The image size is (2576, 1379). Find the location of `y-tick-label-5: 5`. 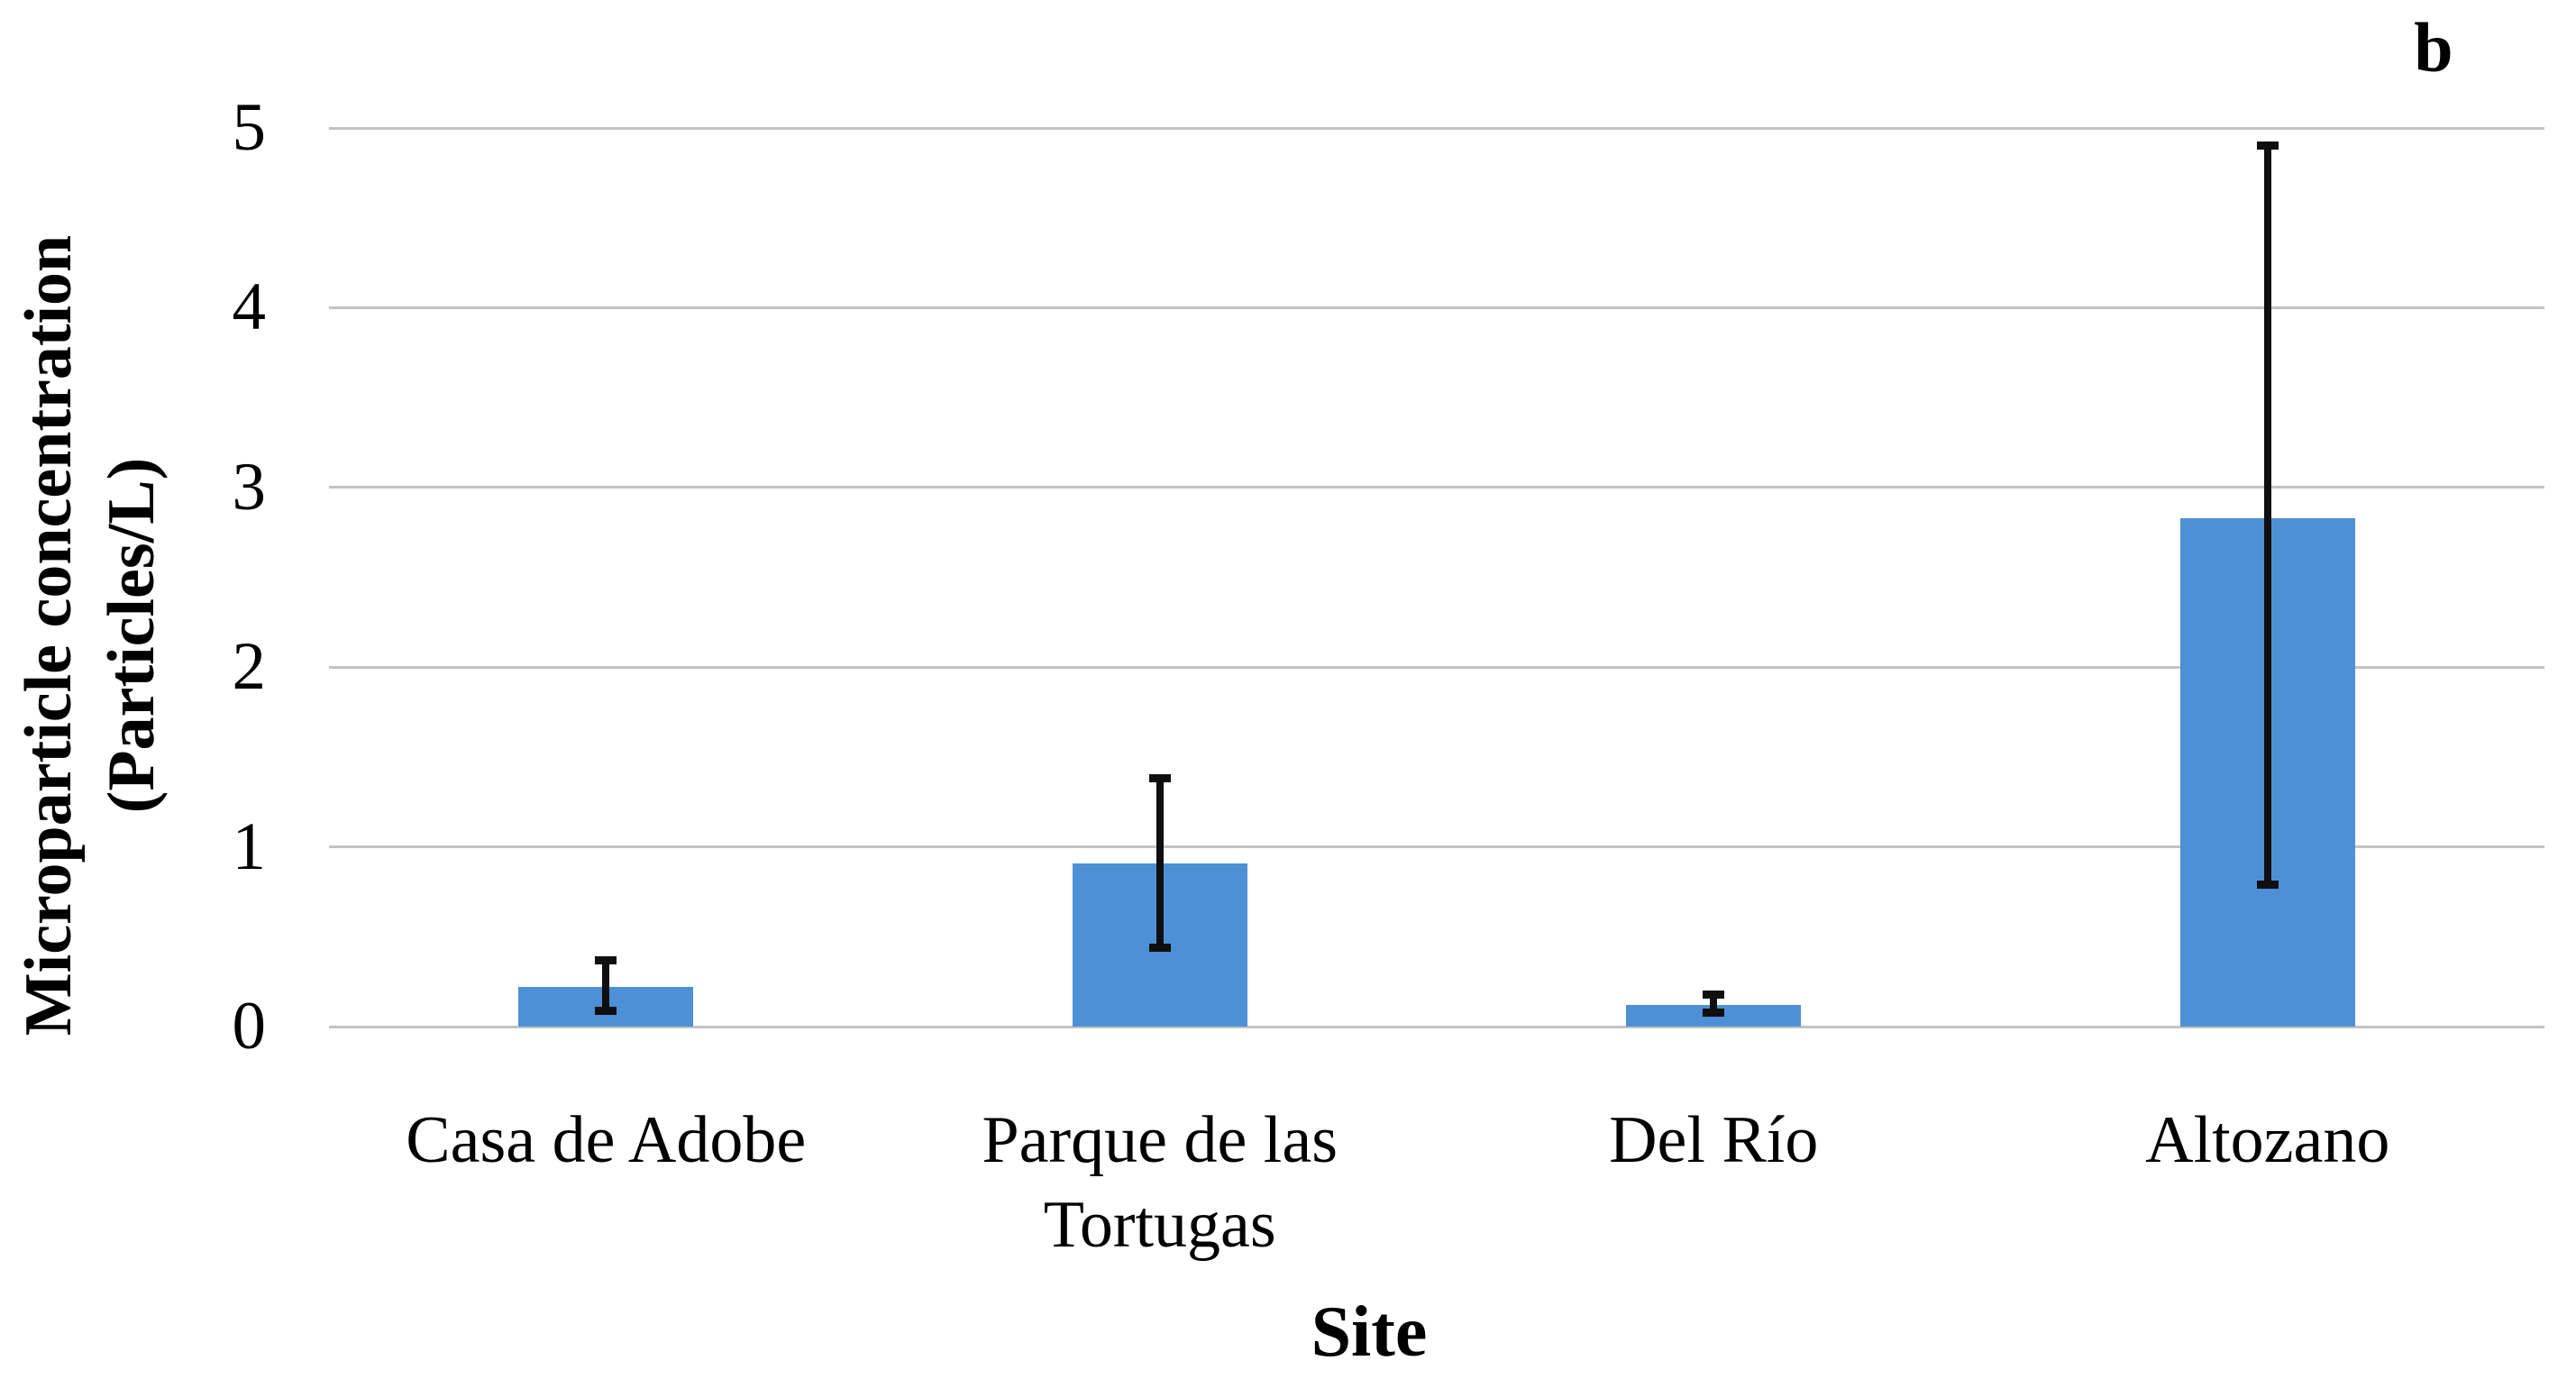

y-tick-label-5: 5 is located at coordinates (250, 127).